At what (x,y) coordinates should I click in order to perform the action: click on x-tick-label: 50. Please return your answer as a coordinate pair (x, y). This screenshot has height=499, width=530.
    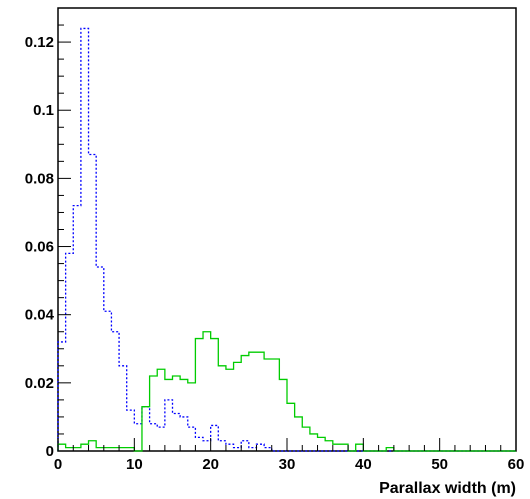
    Looking at the image, I should click on (439, 464).